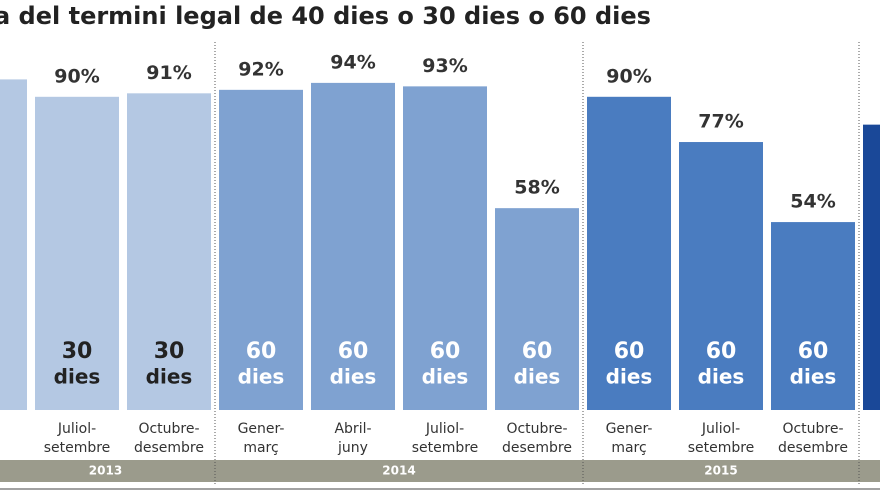 This screenshot has width=880, height=495. Describe the element at coordinates (536, 188) in the screenshot. I see `value-label: 58%` at that location.